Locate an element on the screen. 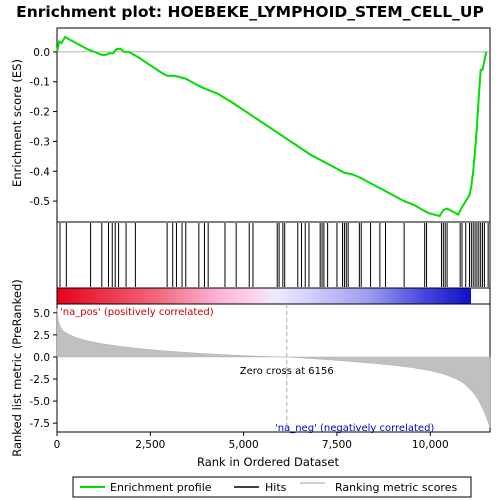 Image resolution: width=500 pixels, height=500 pixels. es-y-axis-label: Enrichment score (ES) is located at coordinates (17, 123).